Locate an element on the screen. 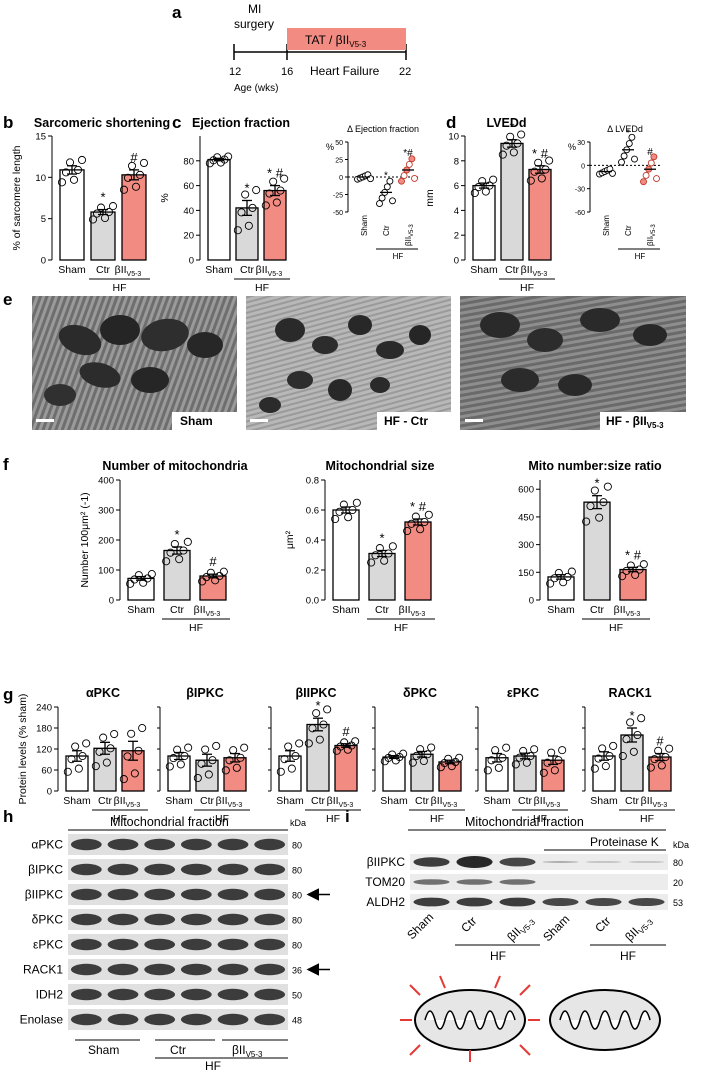  phase-label: Heart Failure is located at coordinates (345, 71).